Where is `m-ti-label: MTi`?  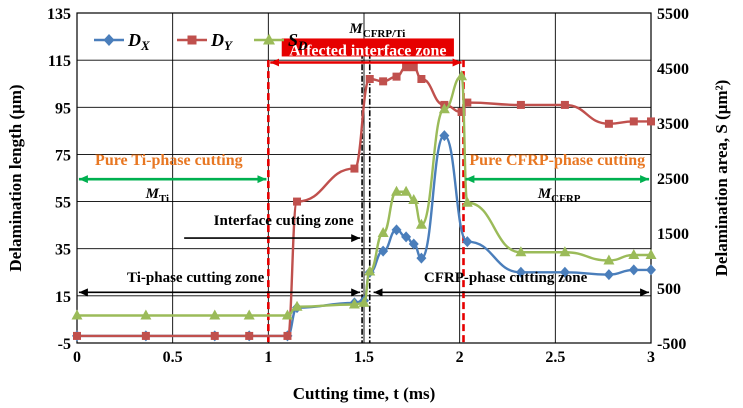 m-ti-label: MTi is located at coordinates (157, 195).